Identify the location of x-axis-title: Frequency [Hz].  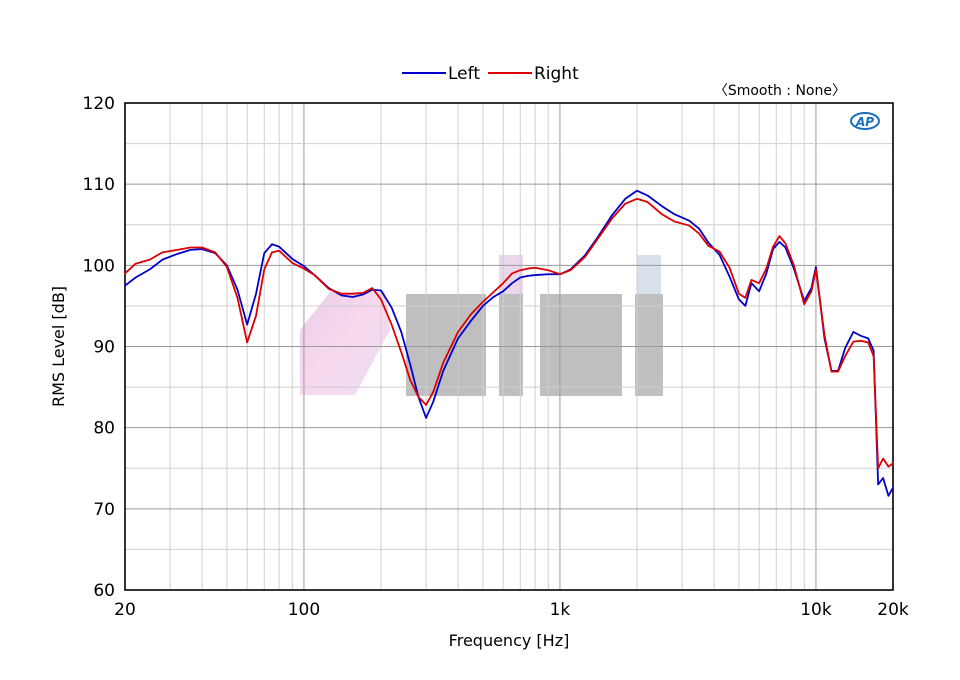
(509, 640).